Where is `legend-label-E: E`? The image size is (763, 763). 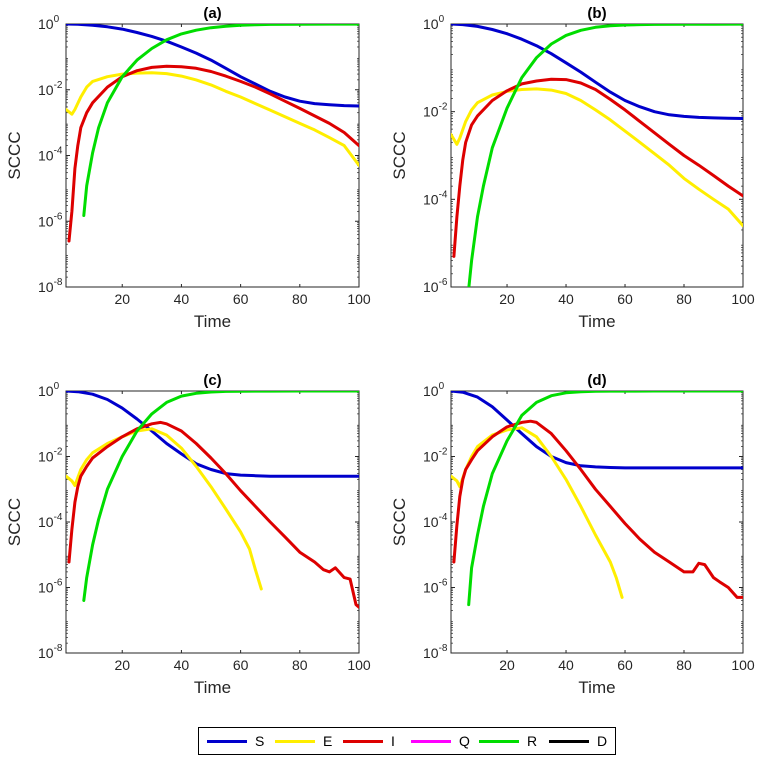 legend-label-E: E is located at coordinates (328, 741).